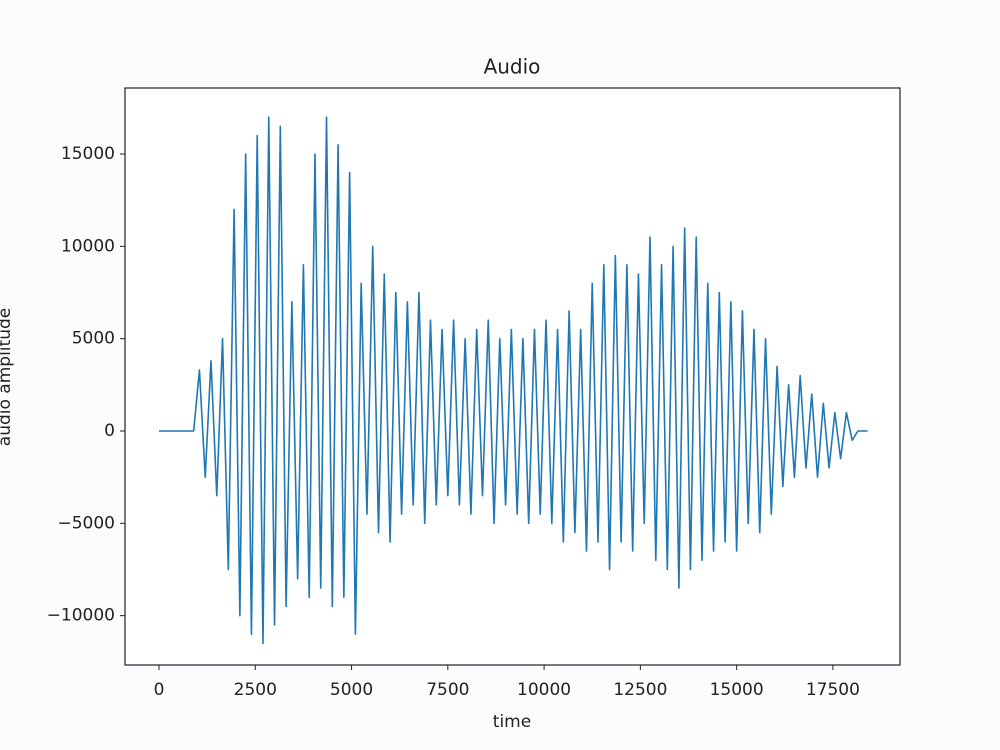 Image resolution: width=1000 pixels, height=750 pixels. Describe the element at coordinates (93, 339) in the screenshot. I see `y-tick-label: 5000` at that location.